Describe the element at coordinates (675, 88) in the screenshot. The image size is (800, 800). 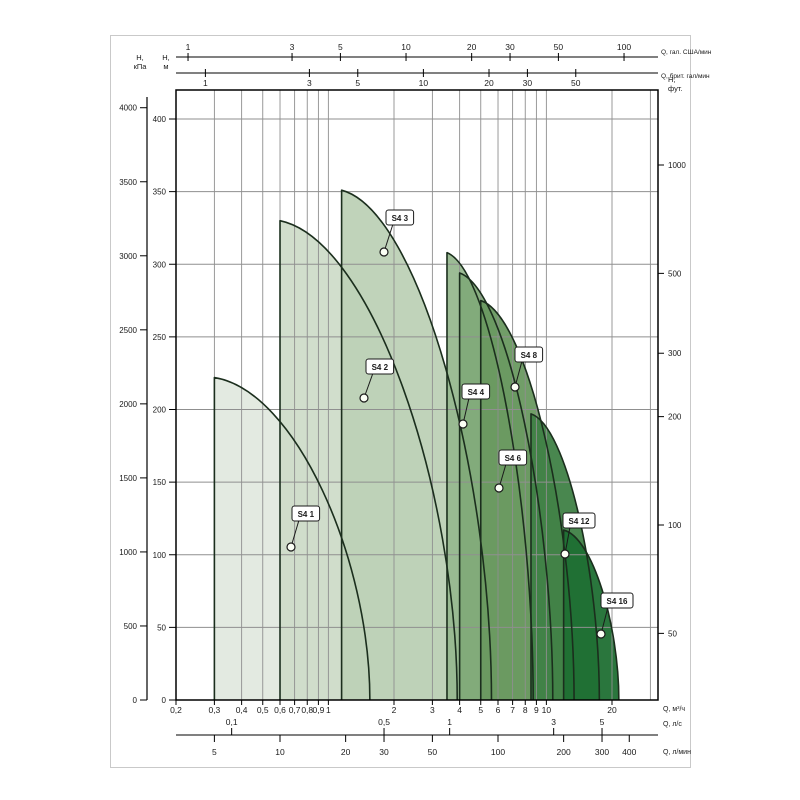
I see `y-axis-ft-unit: фут.` at that location.